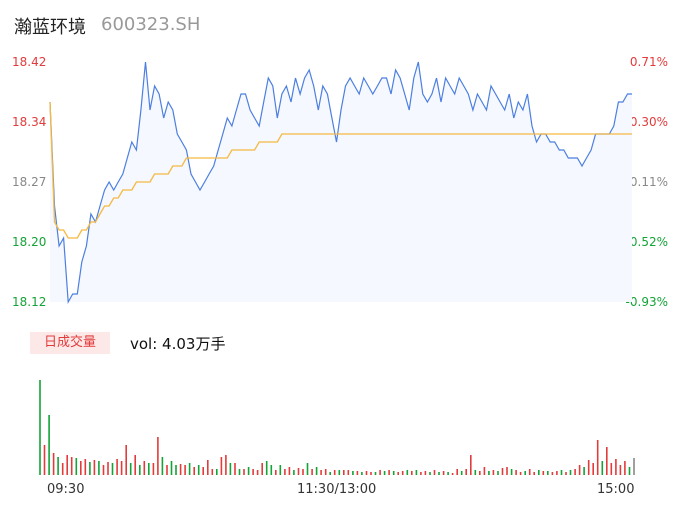 This screenshot has width=686, height=524. Describe the element at coordinates (178, 344) in the screenshot. I see `volume-summary: vol: 4.03万手` at that location.